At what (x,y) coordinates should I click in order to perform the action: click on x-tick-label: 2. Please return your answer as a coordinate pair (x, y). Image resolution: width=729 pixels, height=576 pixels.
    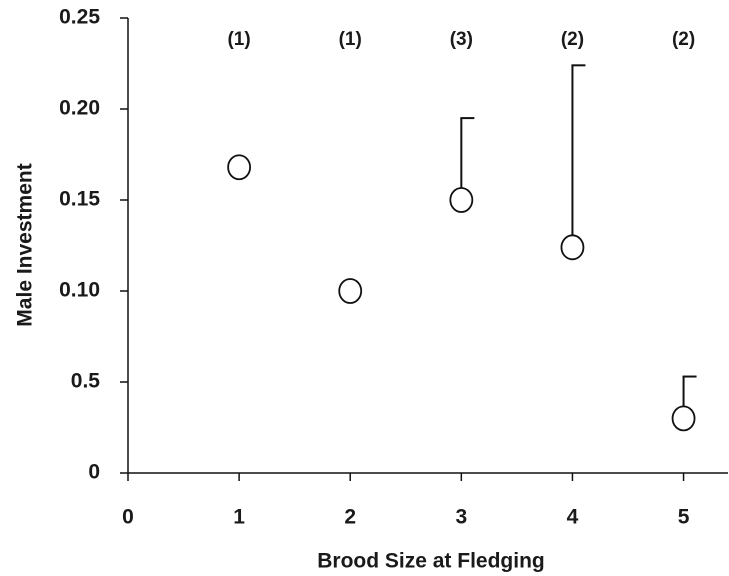
    Looking at the image, I should click on (350, 517).